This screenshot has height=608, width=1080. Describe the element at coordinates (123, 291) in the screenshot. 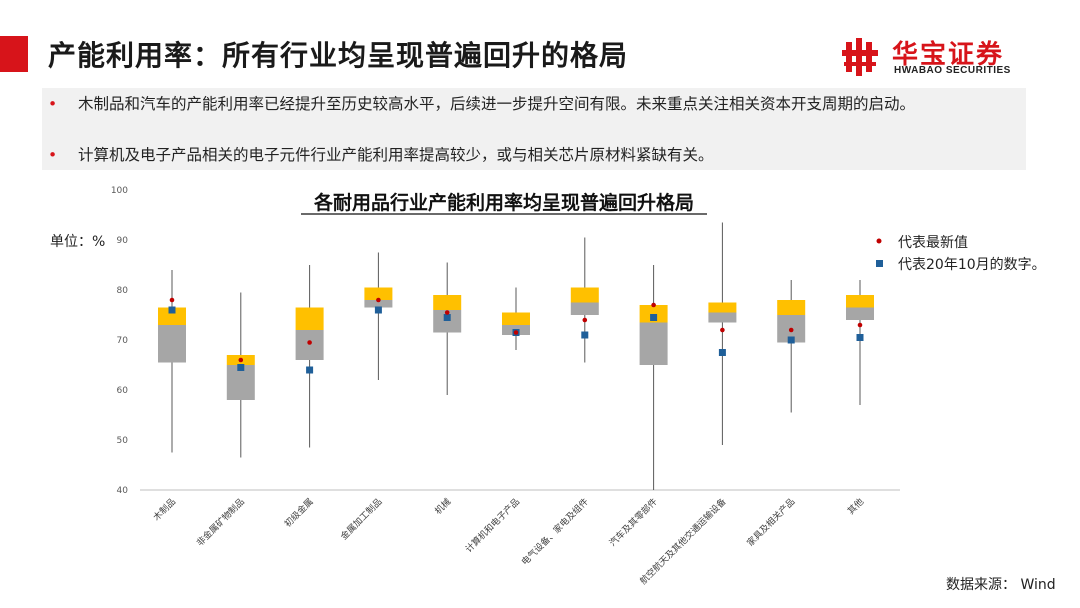

I see `y-tick-label: 80` at that location.